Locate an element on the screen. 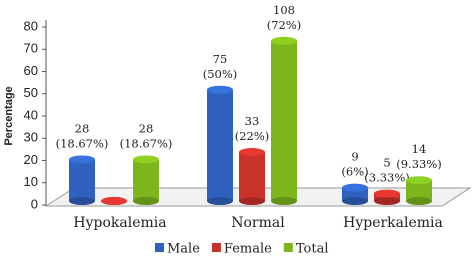  y-tick-label: 40 is located at coordinates (31, 114).